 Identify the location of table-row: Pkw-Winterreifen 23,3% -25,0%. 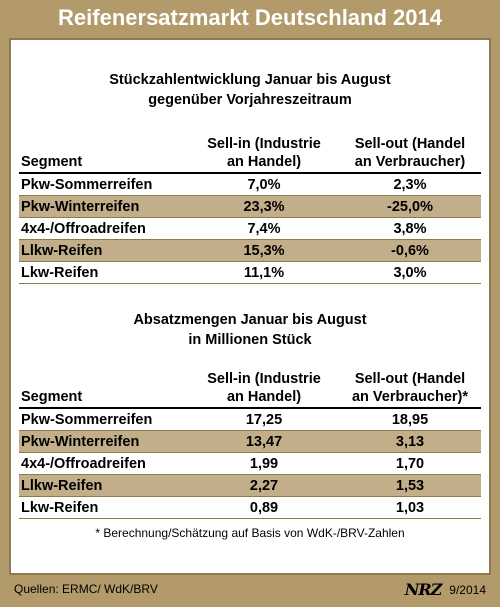
(250, 206).